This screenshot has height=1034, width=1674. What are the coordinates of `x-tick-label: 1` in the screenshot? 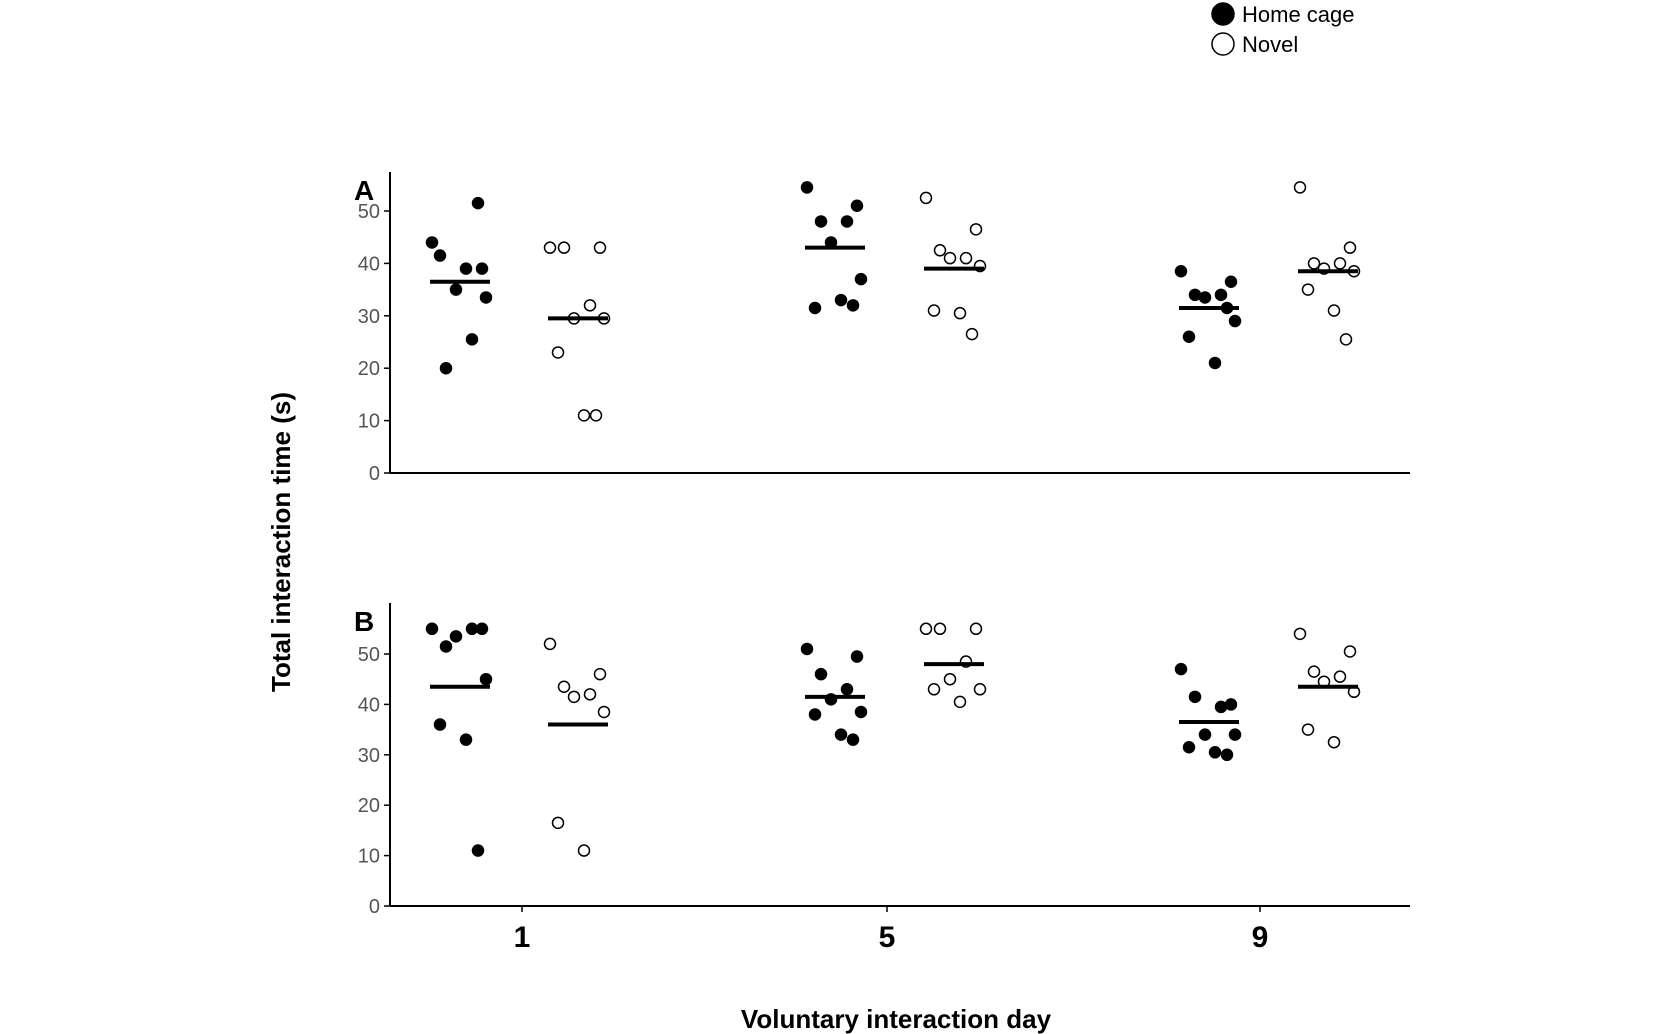 It's located at (522, 937).